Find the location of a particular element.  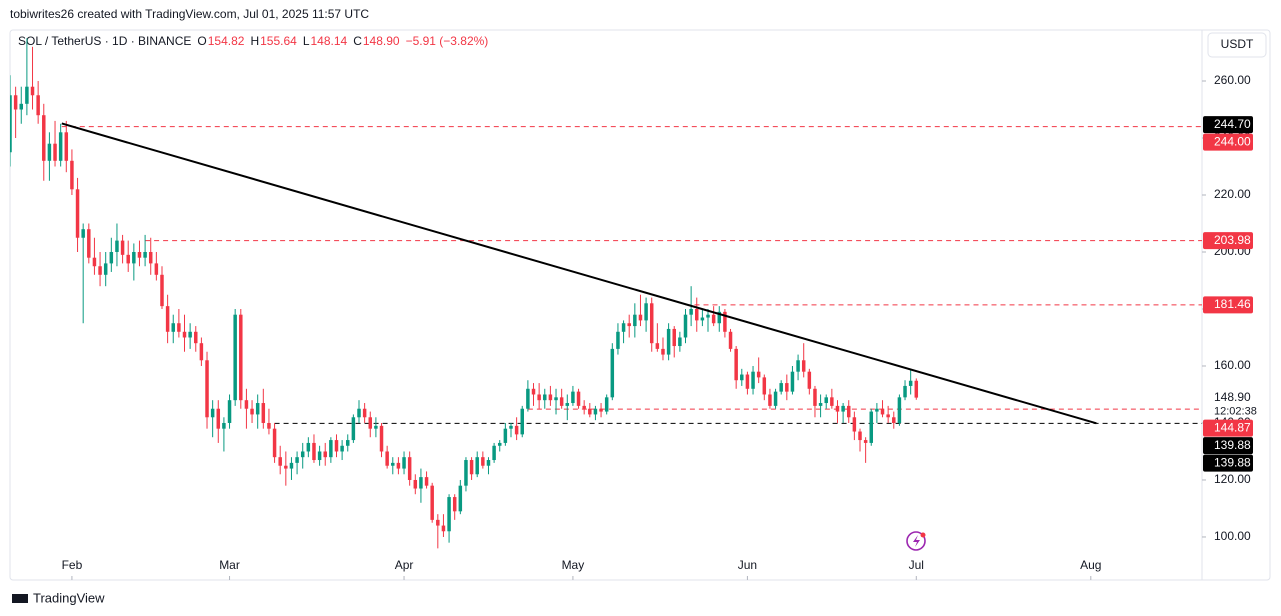

x-tick-label: May is located at coordinates (573, 565).